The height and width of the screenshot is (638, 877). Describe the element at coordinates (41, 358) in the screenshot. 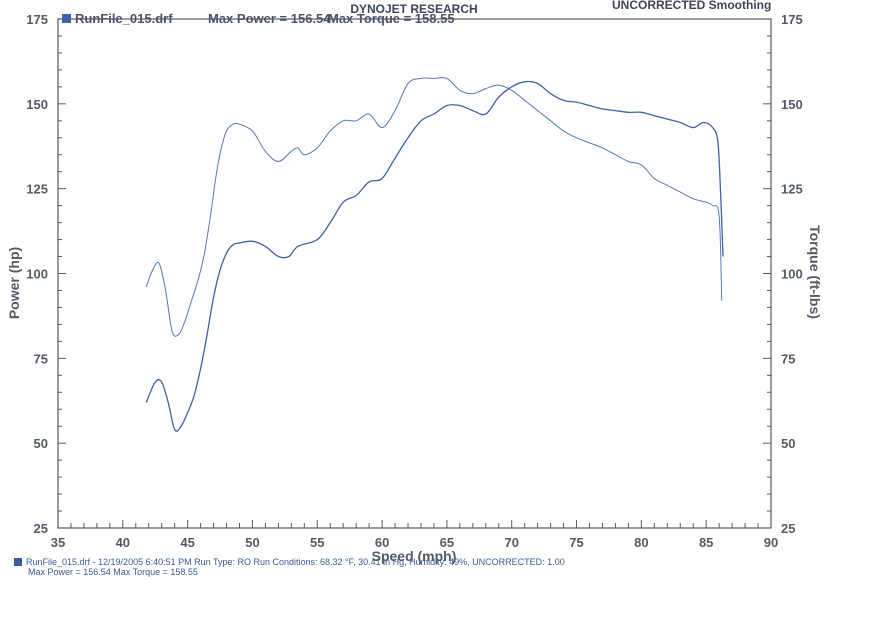

I see `y-left-tick-label: 75` at that location.